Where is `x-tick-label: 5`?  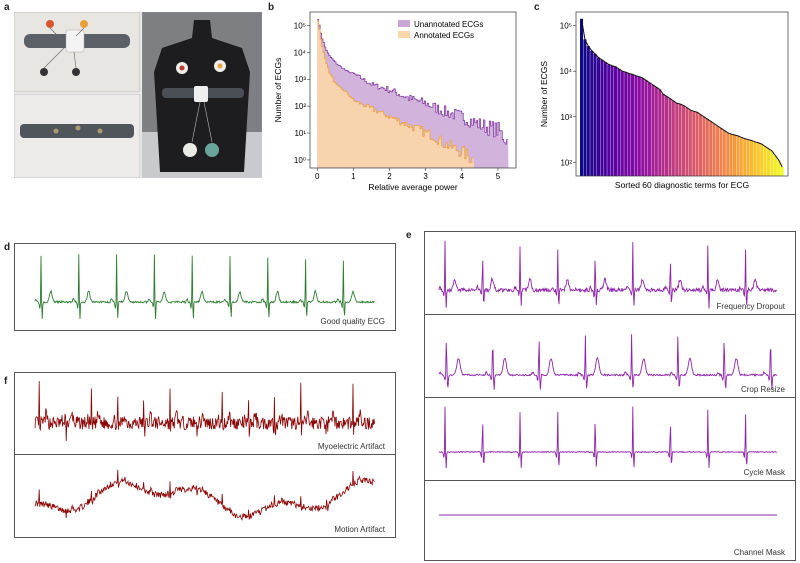 x-tick-label: 5 is located at coordinates (498, 176).